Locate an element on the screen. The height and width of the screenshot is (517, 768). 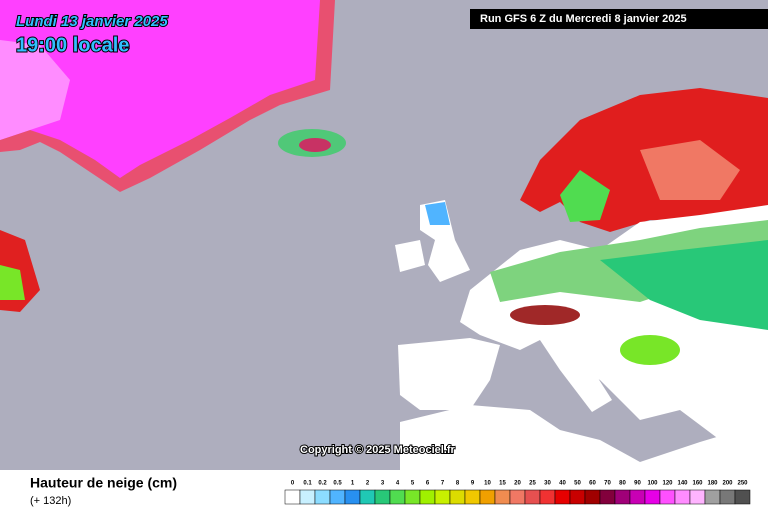
scotland-snow is located at coordinates (437, 213).